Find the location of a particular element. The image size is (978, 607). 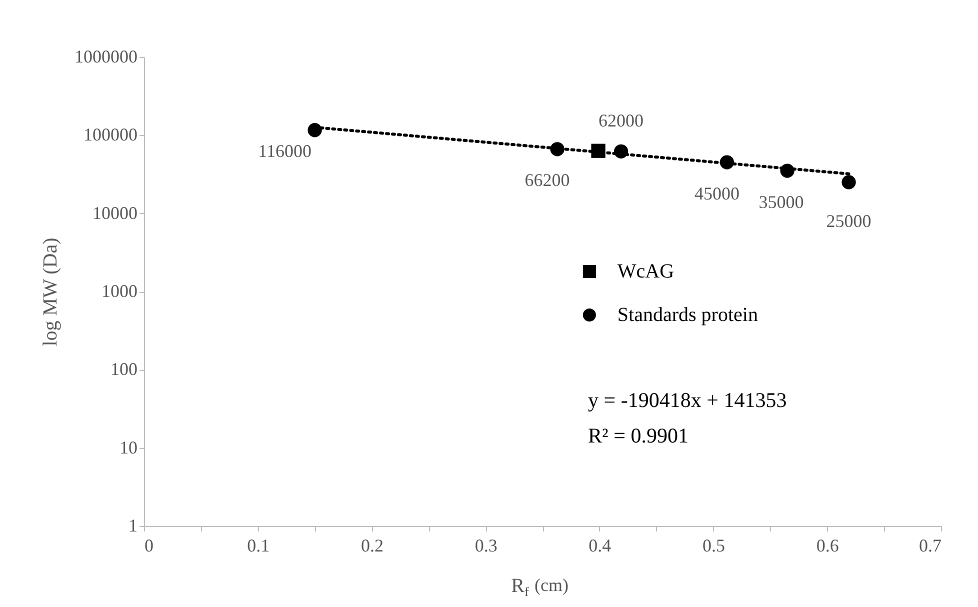

data-label: 116000 is located at coordinates (285, 151).